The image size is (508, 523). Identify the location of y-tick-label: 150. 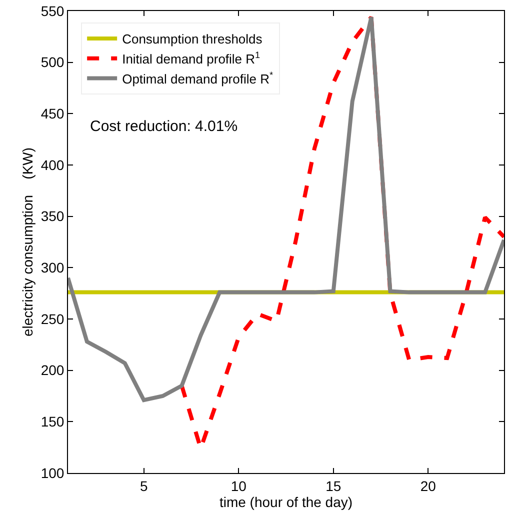
(52, 422).